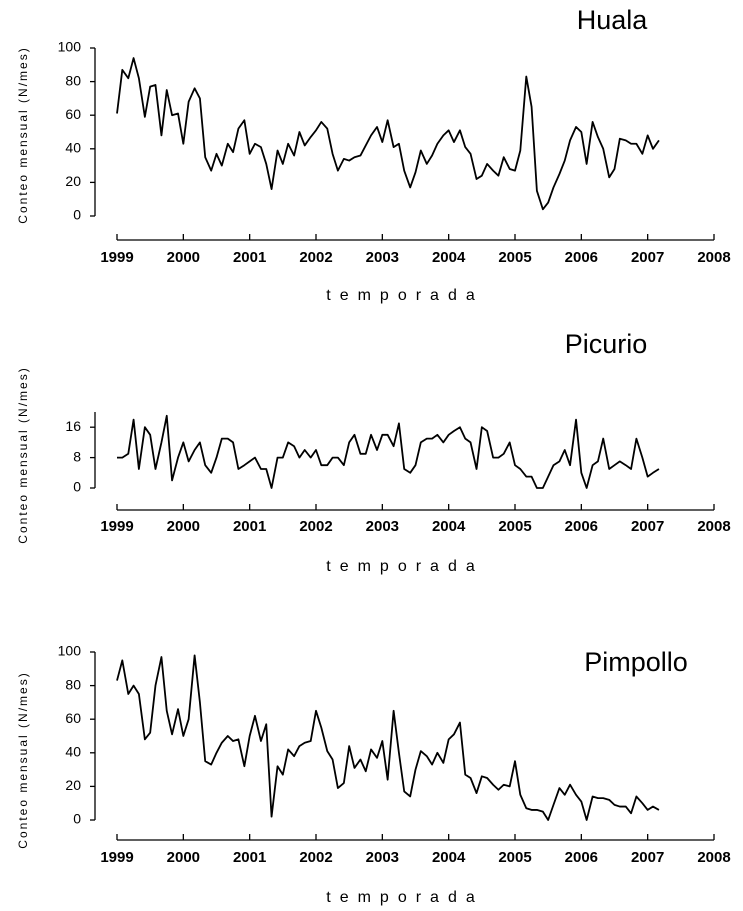  Describe the element at coordinates (613, 20) in the screenshot. I see `chart-title: Huala` at that location.